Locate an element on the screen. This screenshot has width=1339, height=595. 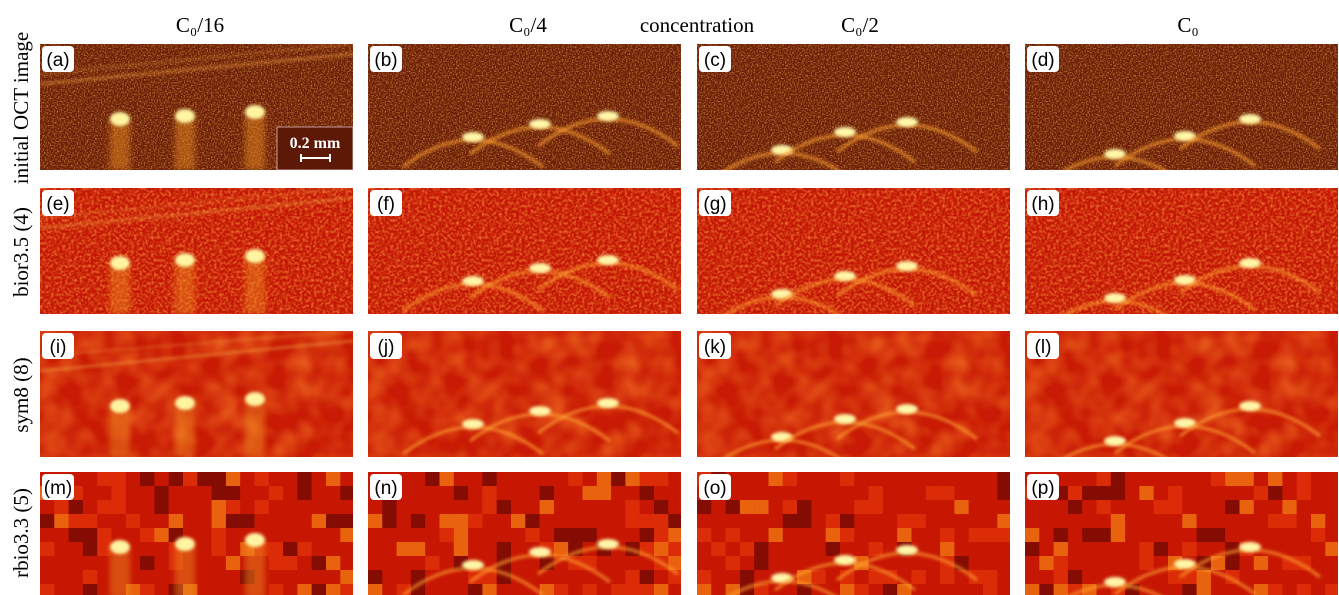
row-label: sym8 (8) is located at coordinates (21, 394).